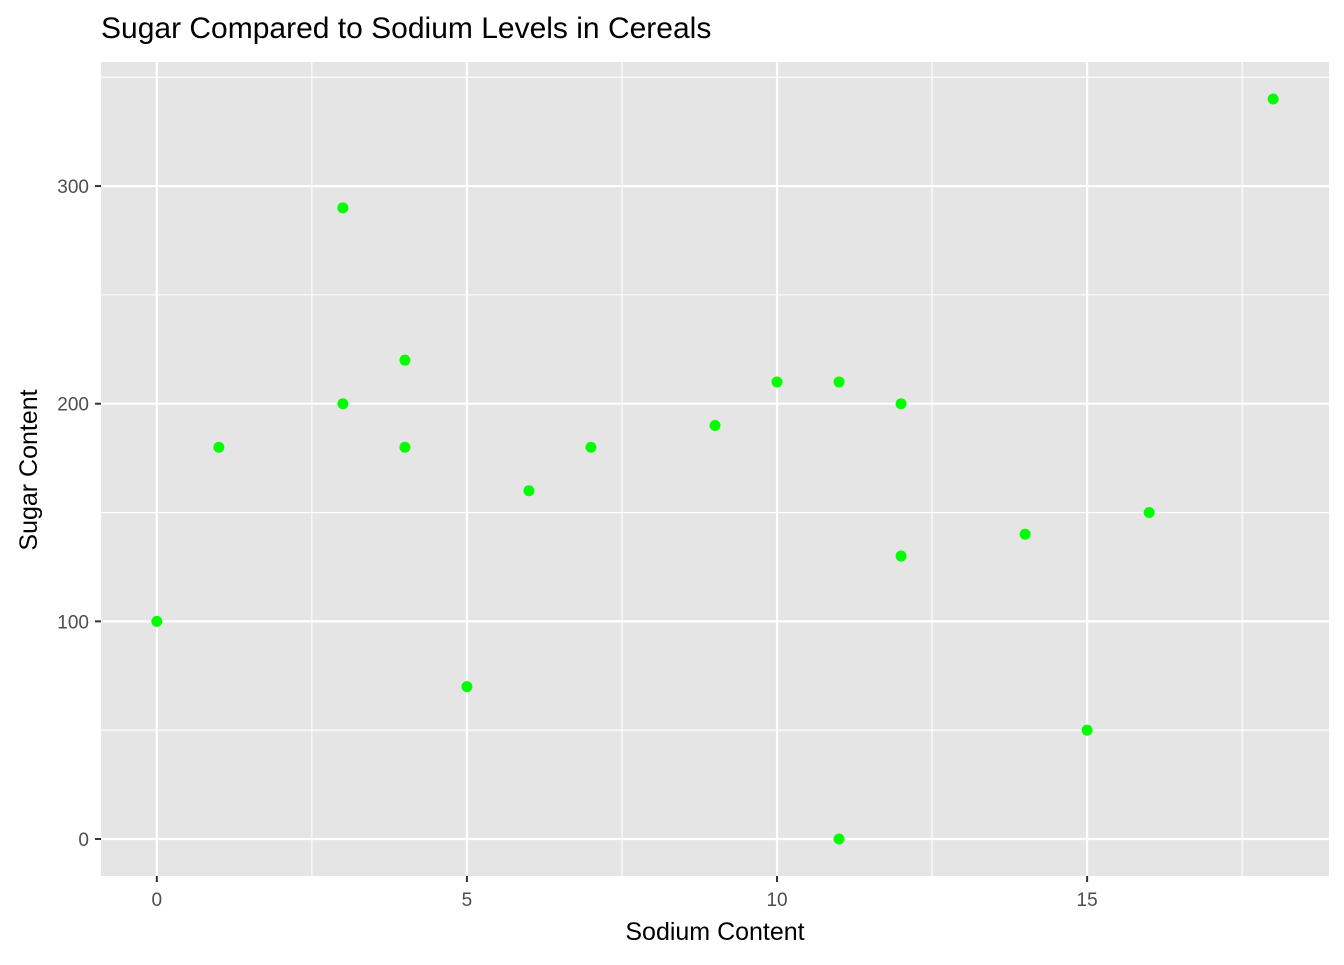 This screenshot has width=1344, height=965. What do you see at coordinates (73, 622) in the screenshot?
I see `y-tick-label: 100` at bounding box center [73, 622].